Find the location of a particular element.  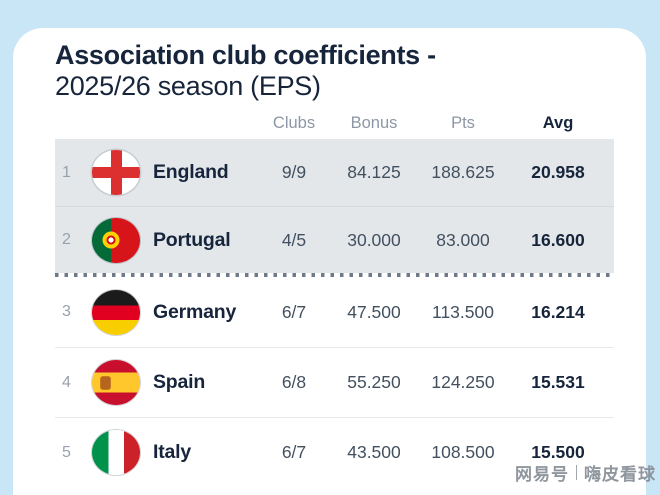

rank-label: 5 is located at coordinates (66, 452).